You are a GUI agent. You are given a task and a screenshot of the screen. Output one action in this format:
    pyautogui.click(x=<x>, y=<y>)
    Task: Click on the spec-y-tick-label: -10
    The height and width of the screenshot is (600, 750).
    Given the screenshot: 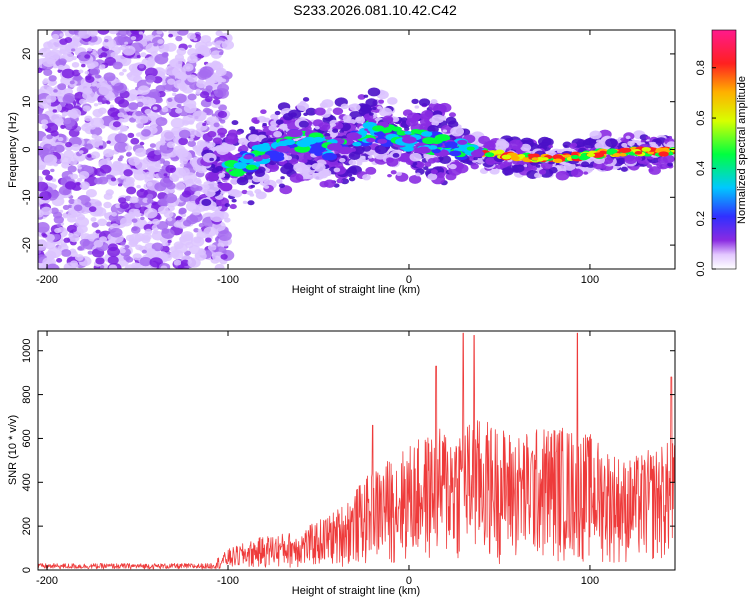 What is the action you would take?
    pyautogui.click(x=27, y=197)
    